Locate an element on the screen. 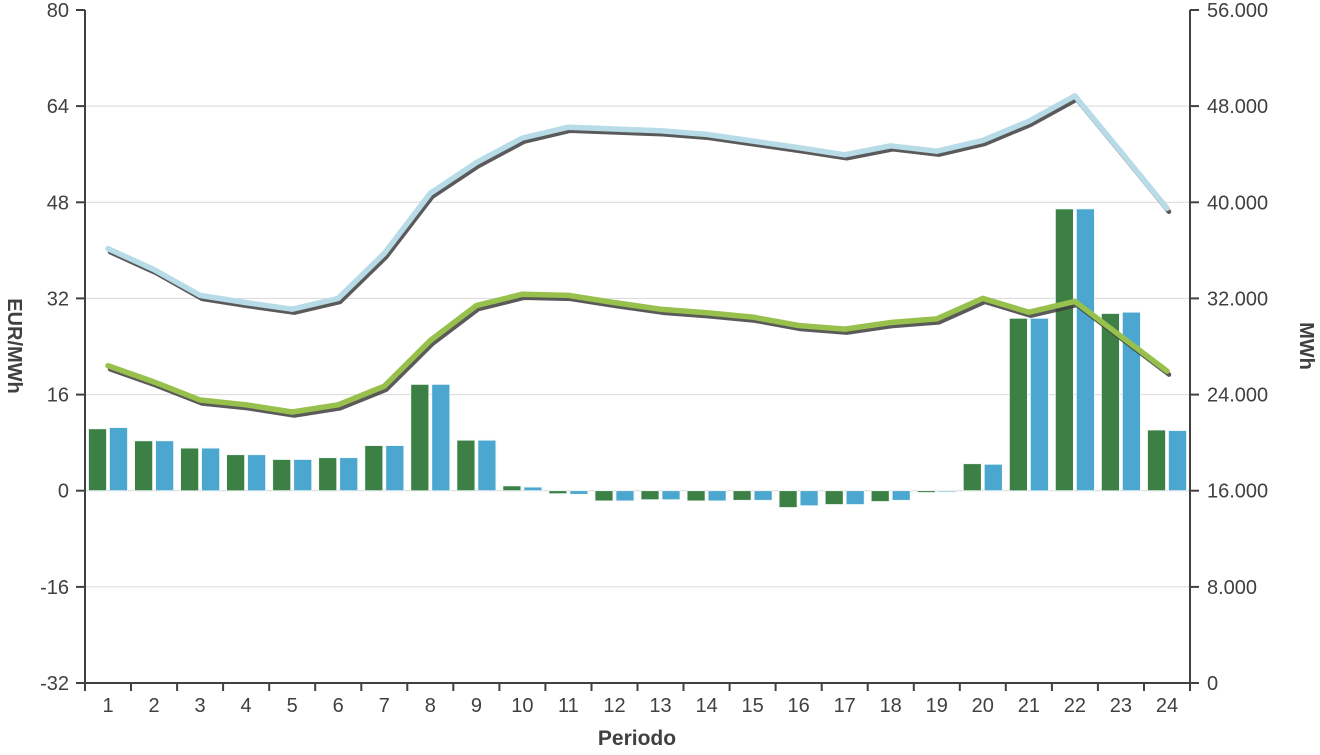 This screenshot has height=755, width=1320. right-axis-title: MWh is located at coordinates (1306, 346).